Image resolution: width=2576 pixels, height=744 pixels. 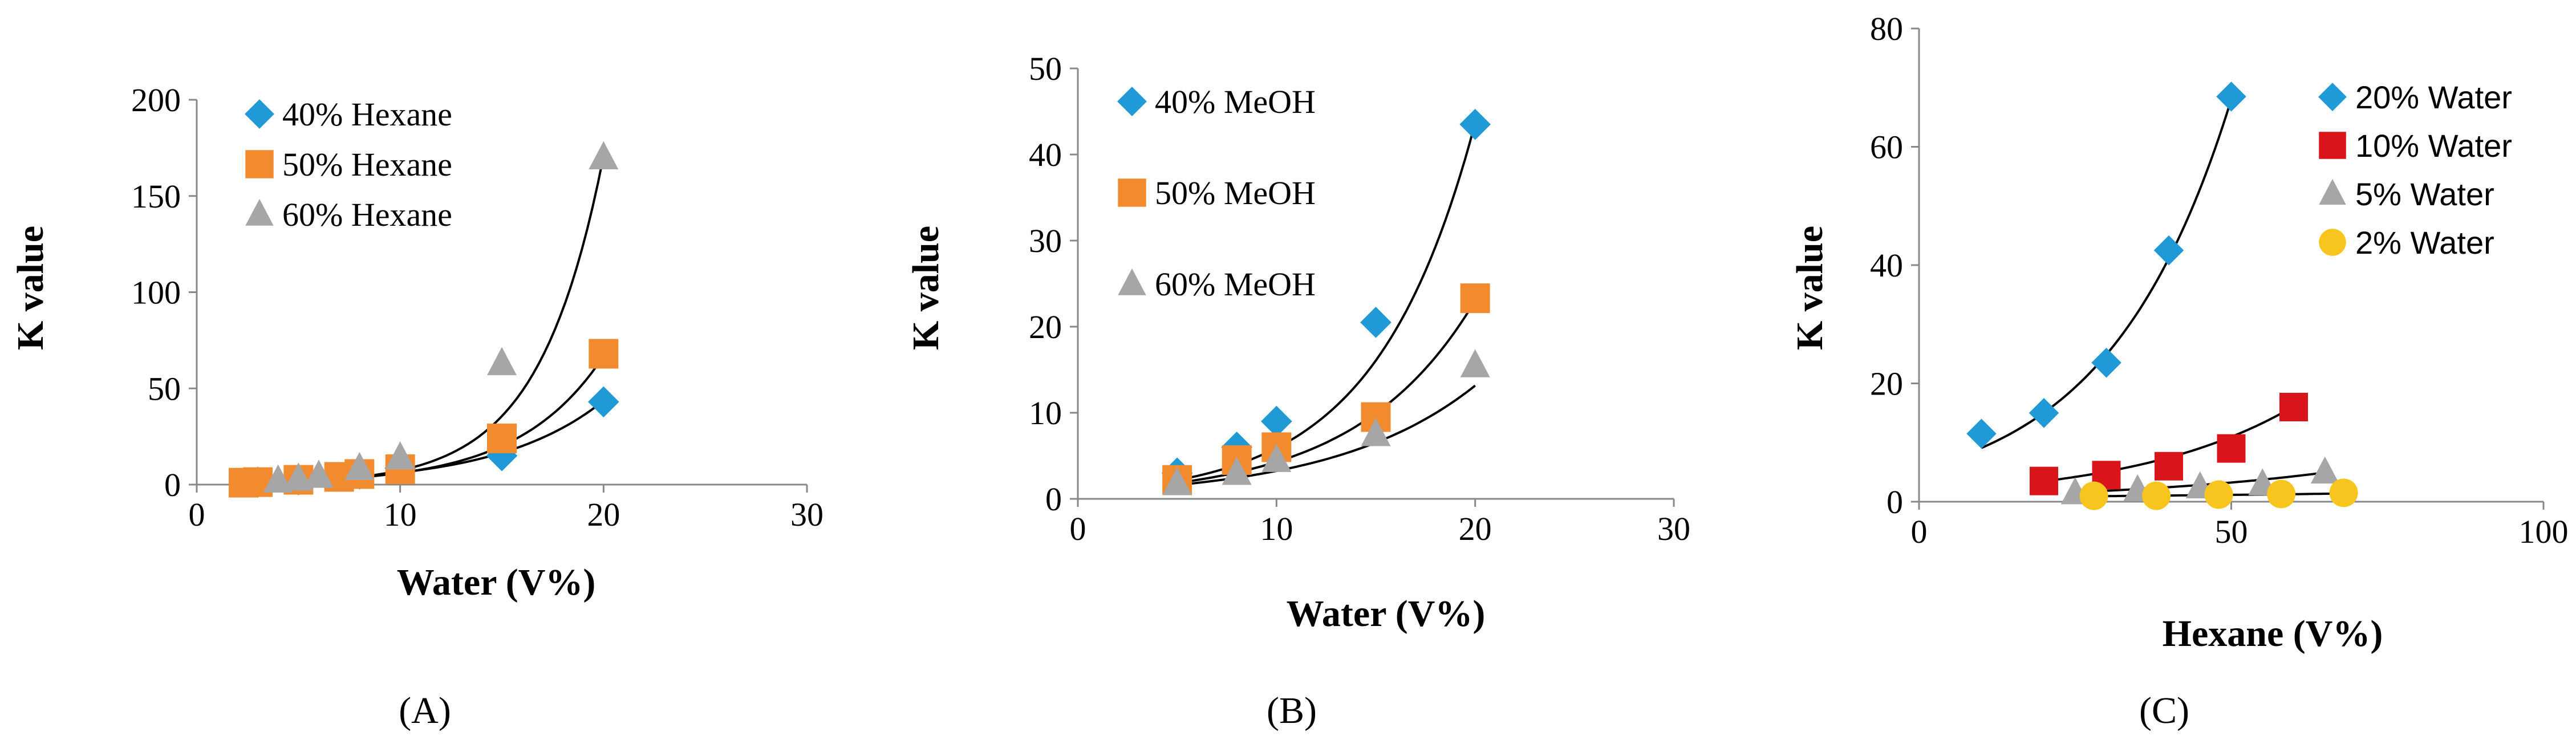 I want to click on panel-c-series-2-point, so click(x=2324, y=470).